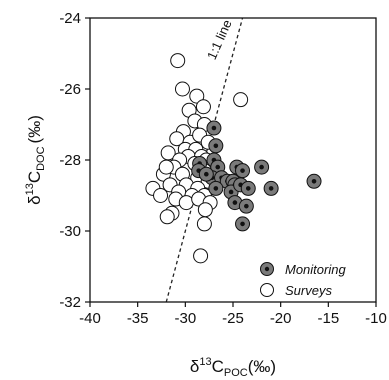 The width and height of the screenshot is (389, 380). What do you see at coordinates (70, 302) in the screenshot?
I see `y-tick-label: -32` at bounding box center [70, 302].